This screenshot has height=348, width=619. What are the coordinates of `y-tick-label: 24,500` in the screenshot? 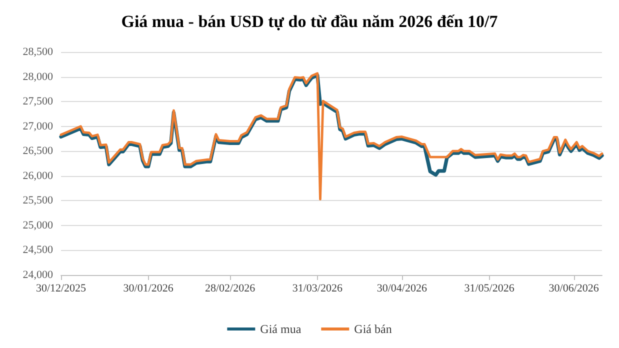 It's located at (38, 250).